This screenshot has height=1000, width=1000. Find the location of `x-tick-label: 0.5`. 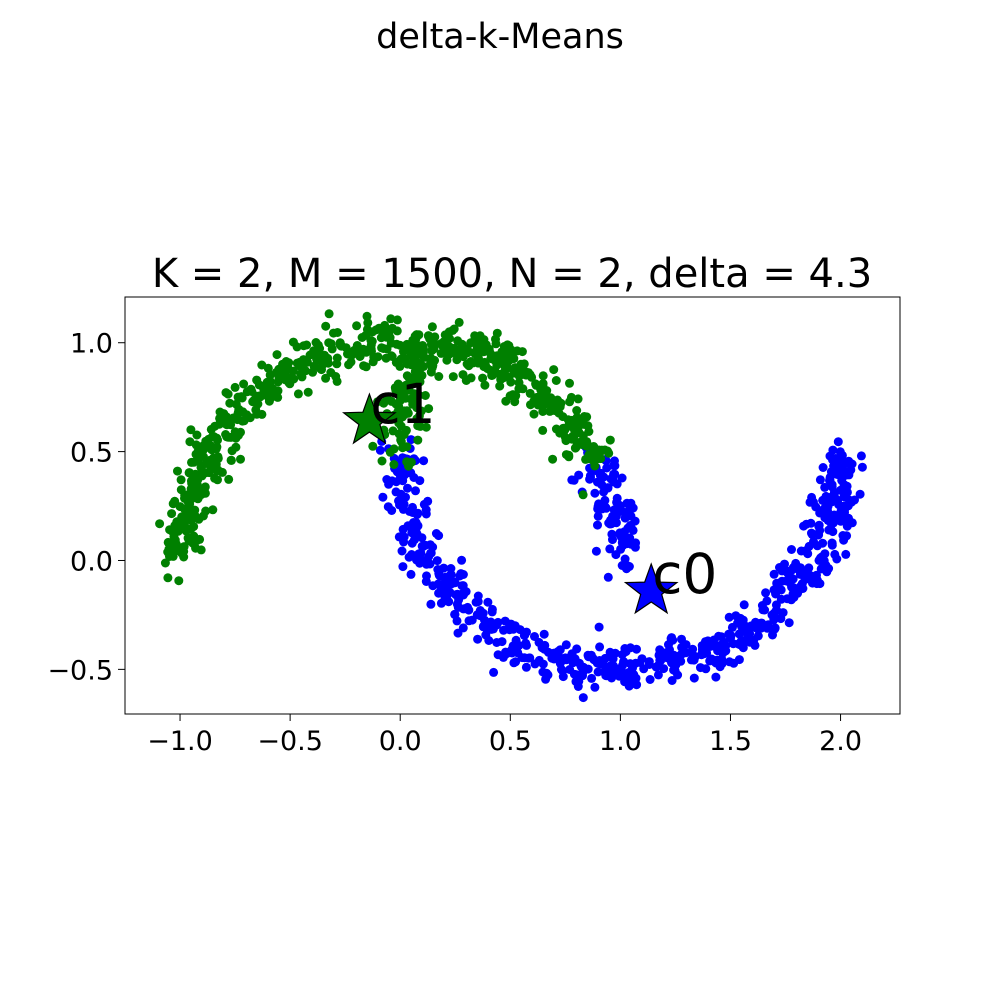

x-tick-label: 0.5 is located at coordinates (510, 741).